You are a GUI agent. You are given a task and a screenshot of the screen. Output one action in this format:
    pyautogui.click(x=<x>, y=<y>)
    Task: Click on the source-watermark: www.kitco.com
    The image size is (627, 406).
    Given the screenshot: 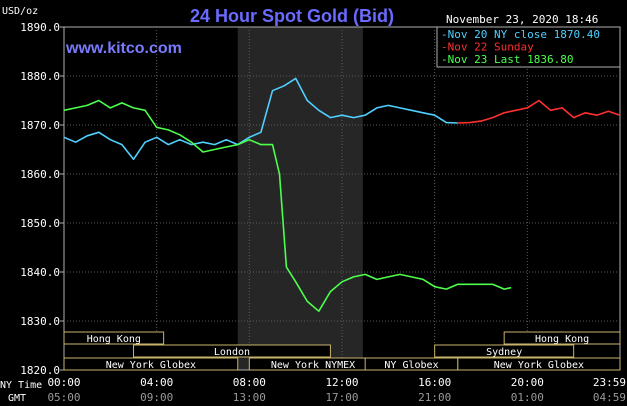 What is the action you would take?
    pyautogui.click(x=123, y=48)
    